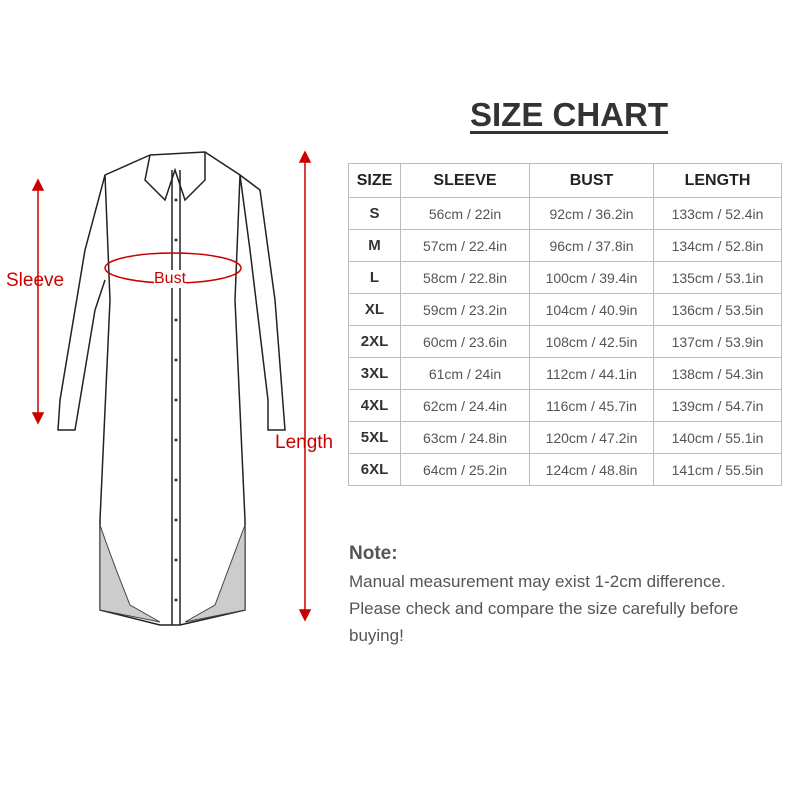 The height and width of the screenshot is (800, 800). What do you see at coordinates (591, 213) in the screenshot?
I see `cell-bust: 92cm / 36.2in` at bounding box center [591, 213].